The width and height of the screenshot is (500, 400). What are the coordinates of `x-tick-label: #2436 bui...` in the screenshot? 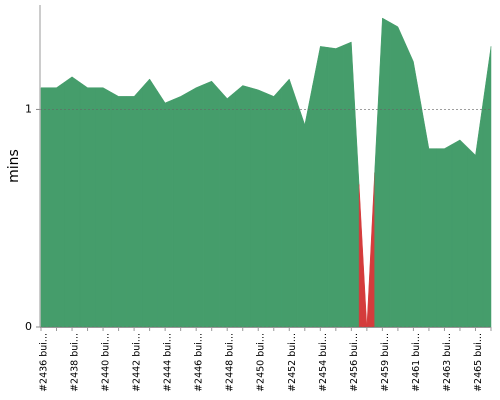 It's located at (44, 362).